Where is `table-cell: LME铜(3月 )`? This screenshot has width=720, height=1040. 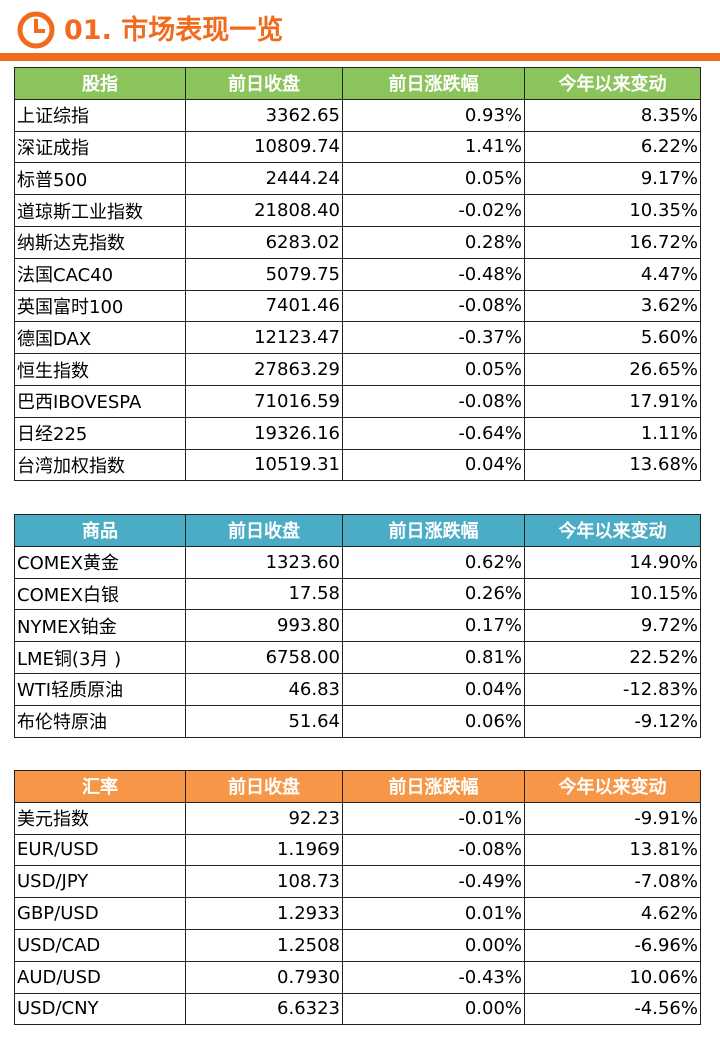 table-cell: LME铜(3月 ) is located at coordinates (100, 657).